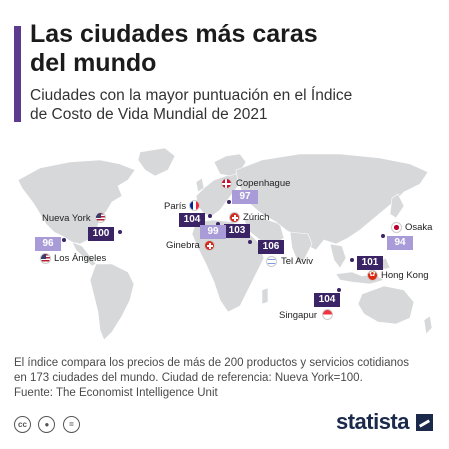 The width and height of the screenshot is (449, 449). I want to click on hk-flag-icon, so click(372, 275).